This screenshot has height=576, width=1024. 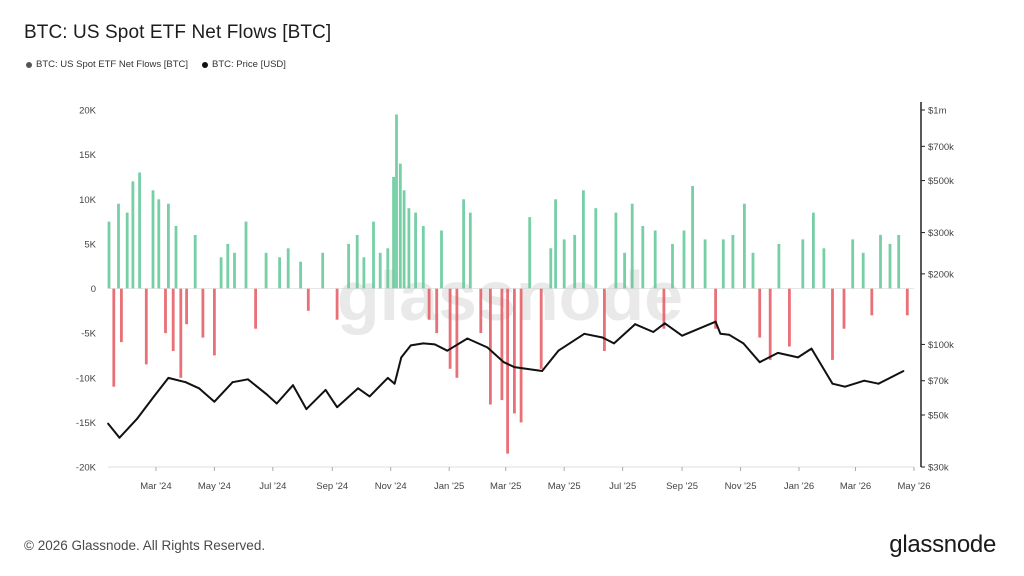 I want to click on left-axis-ticks: 20K 15K 10K 5K 0 -5K -10K -15K -20K, so click(x=86, y=290).